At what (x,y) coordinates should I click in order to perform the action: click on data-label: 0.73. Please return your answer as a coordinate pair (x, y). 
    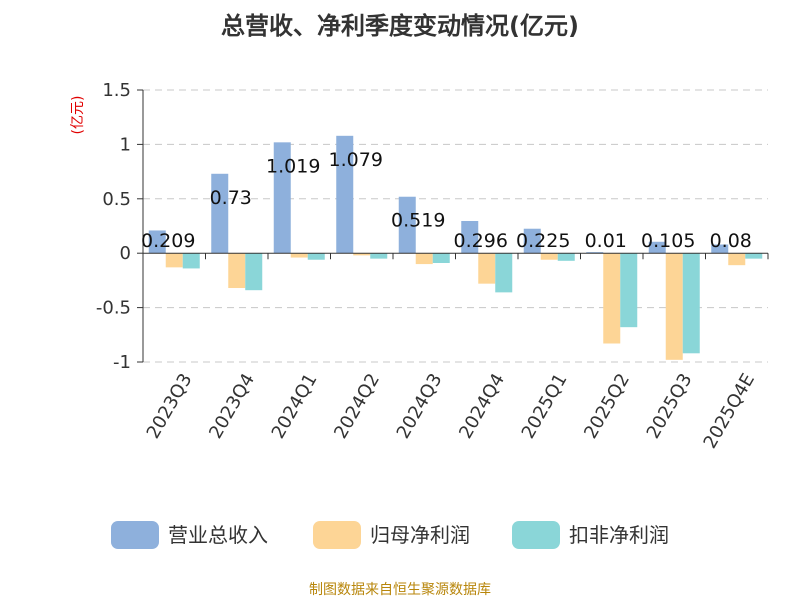
    Looking at the image, I should click on (231, 198).